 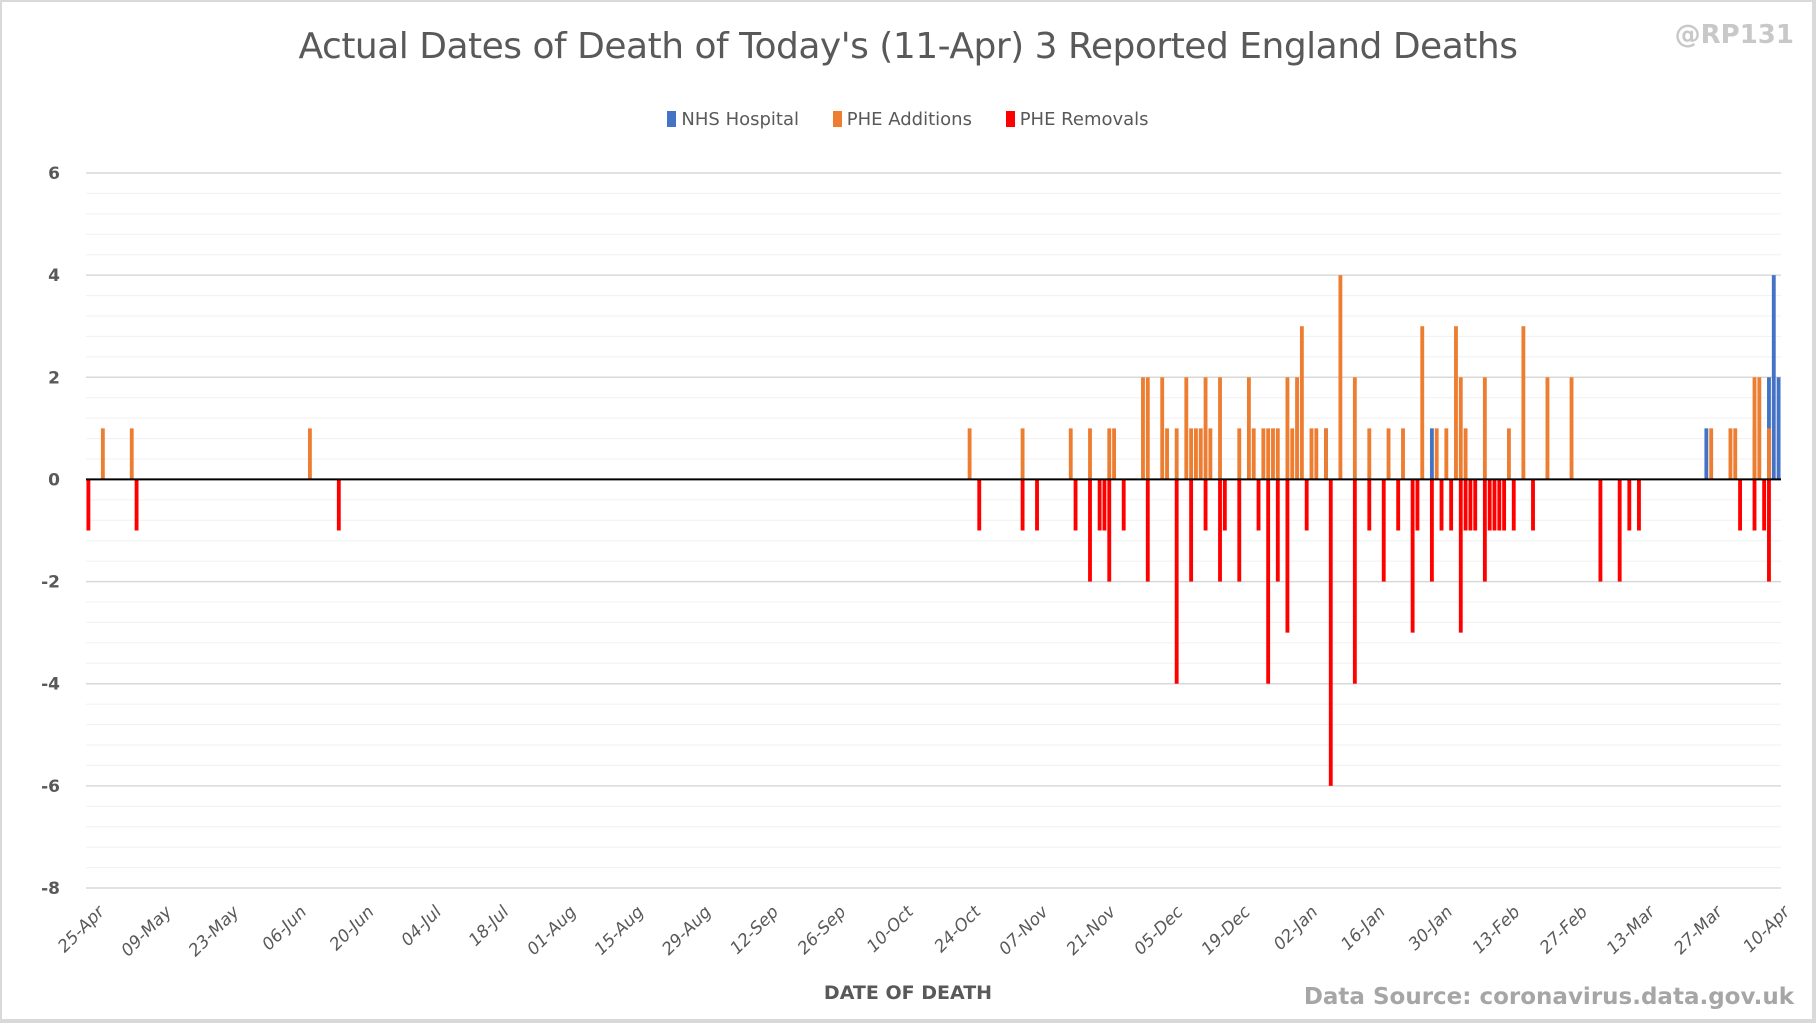 What do you see at coordinates (619, 930) in the screenshot?
I see `x-tick-label: 15-Aug` at bounding box center [619, 930].